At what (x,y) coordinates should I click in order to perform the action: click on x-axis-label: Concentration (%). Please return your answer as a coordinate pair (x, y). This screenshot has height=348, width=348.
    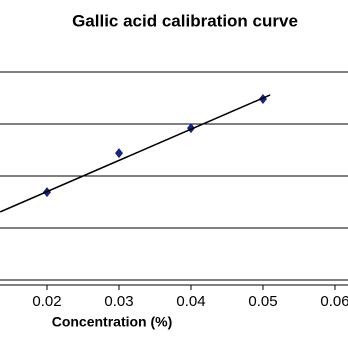
    Looking at the image, I should click on (112, 322).